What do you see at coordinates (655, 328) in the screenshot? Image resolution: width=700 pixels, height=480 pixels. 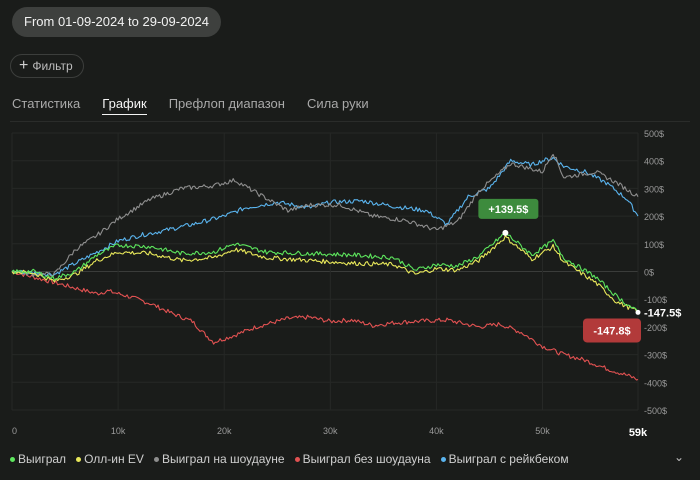 I see `y-tick-label: -200$` at bounding box center [655, 328].